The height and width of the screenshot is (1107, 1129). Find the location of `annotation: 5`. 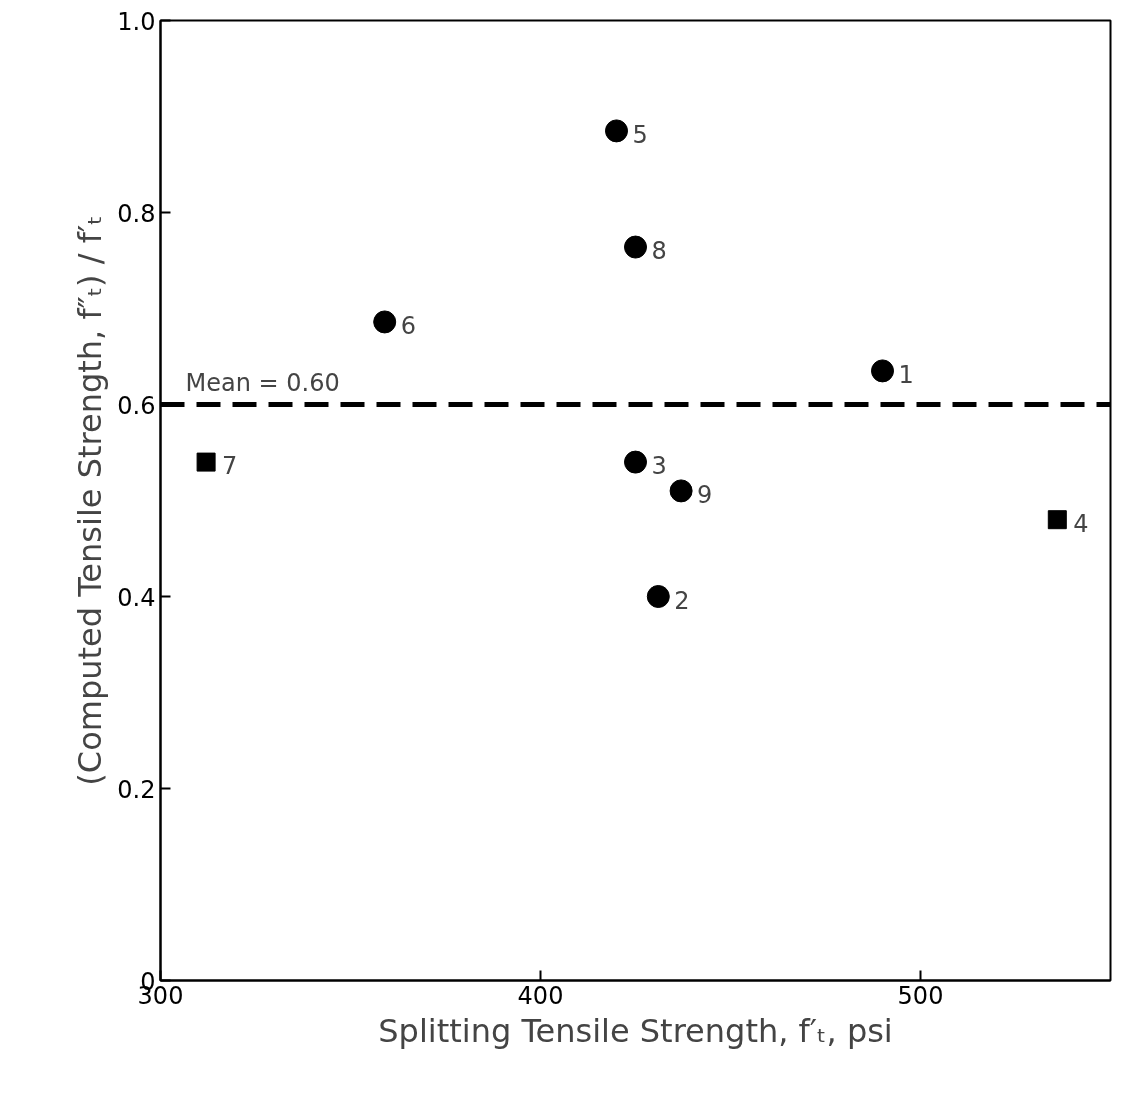

annotation: 5 is located at coordinates (640, 134).